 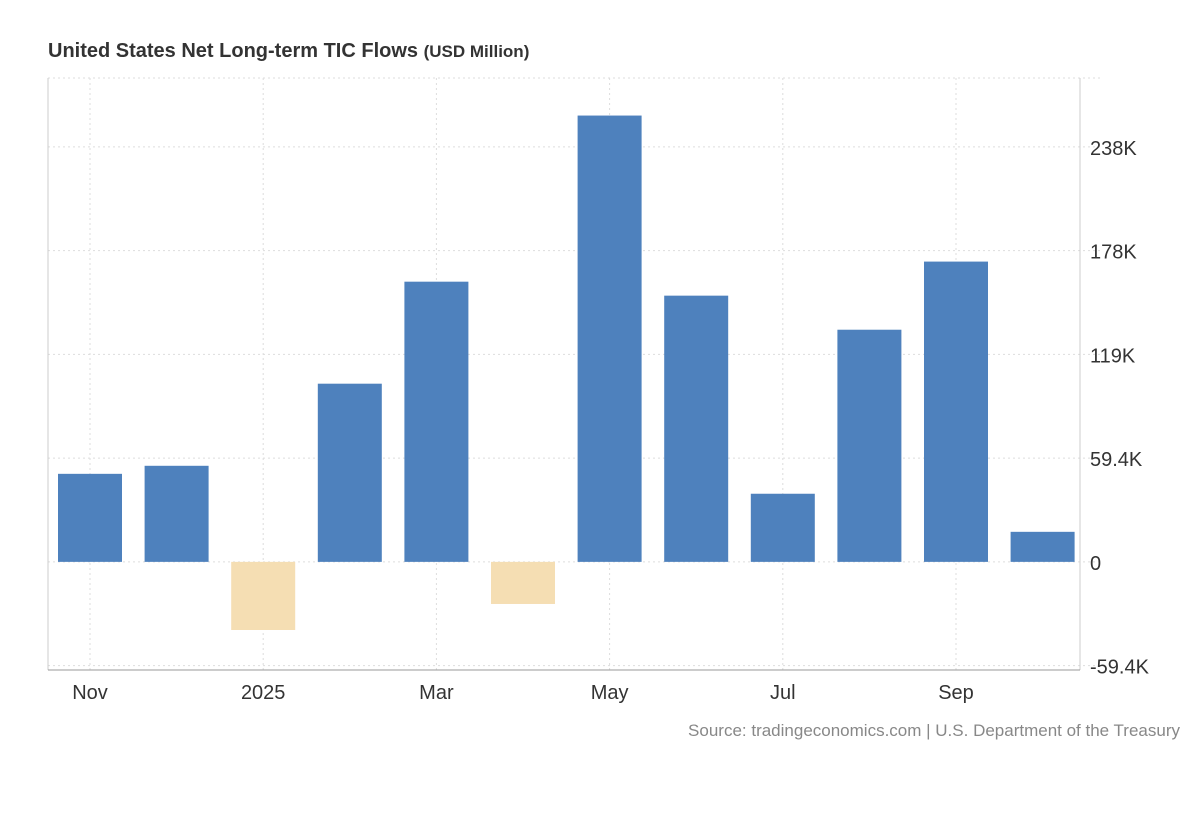 What do you see at coordinates (1113, 356) in the screenshot?
I see `y-tick-label: 119K` at bounding box center [1113, 356].